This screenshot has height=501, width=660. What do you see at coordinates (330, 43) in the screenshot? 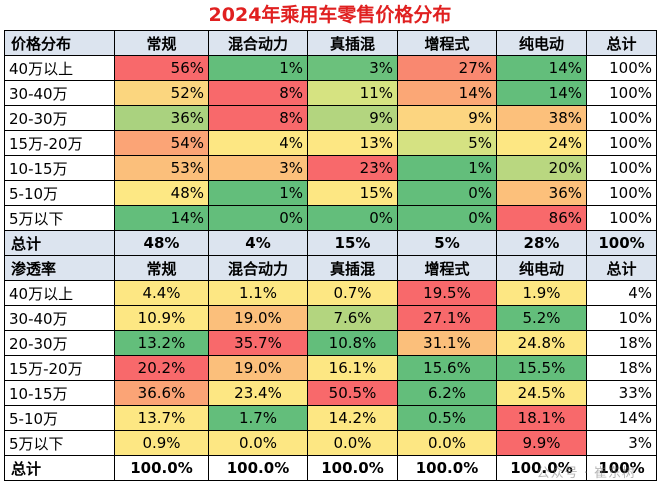
I see `header-row: 价格分布 常规 混合动力 真插混 增程式 纯电动 总计` at bounding box center [330, 43].